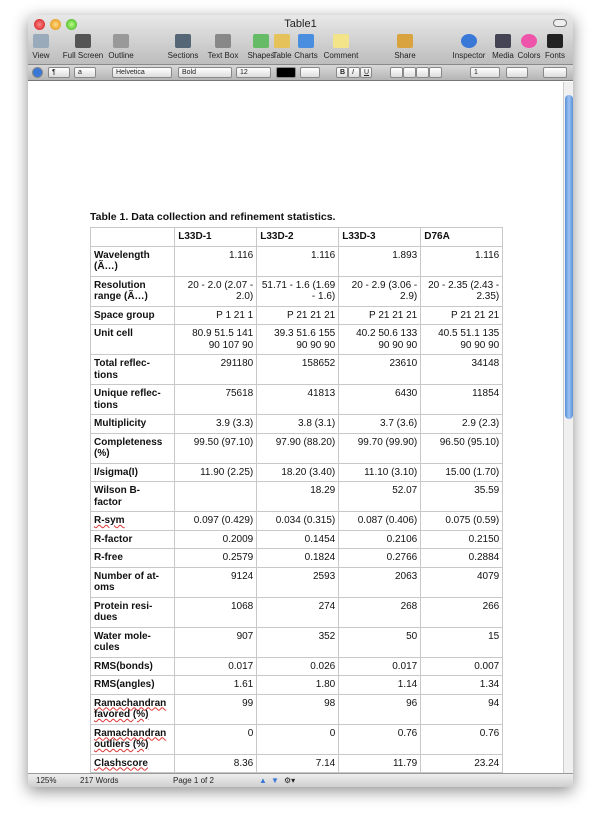 This screenshot has height=823, width=600. What do you see at coordinates (560, 23) in the screenshot?
I see `toolbar-toggle-button` at bounding box center [560, 23].